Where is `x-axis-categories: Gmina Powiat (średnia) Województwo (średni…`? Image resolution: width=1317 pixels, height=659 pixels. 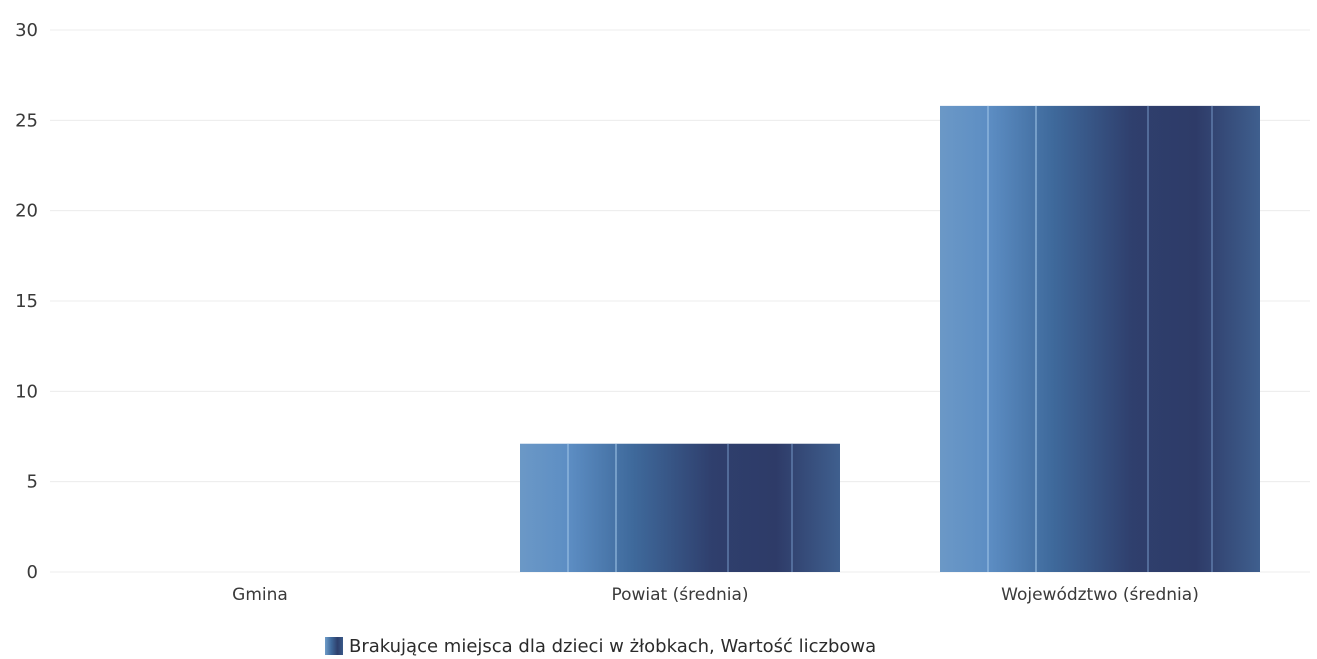
x-axis-categories: Gmina Powiat (średnia) Województwo (średni… is located at coordinates (715, 595).